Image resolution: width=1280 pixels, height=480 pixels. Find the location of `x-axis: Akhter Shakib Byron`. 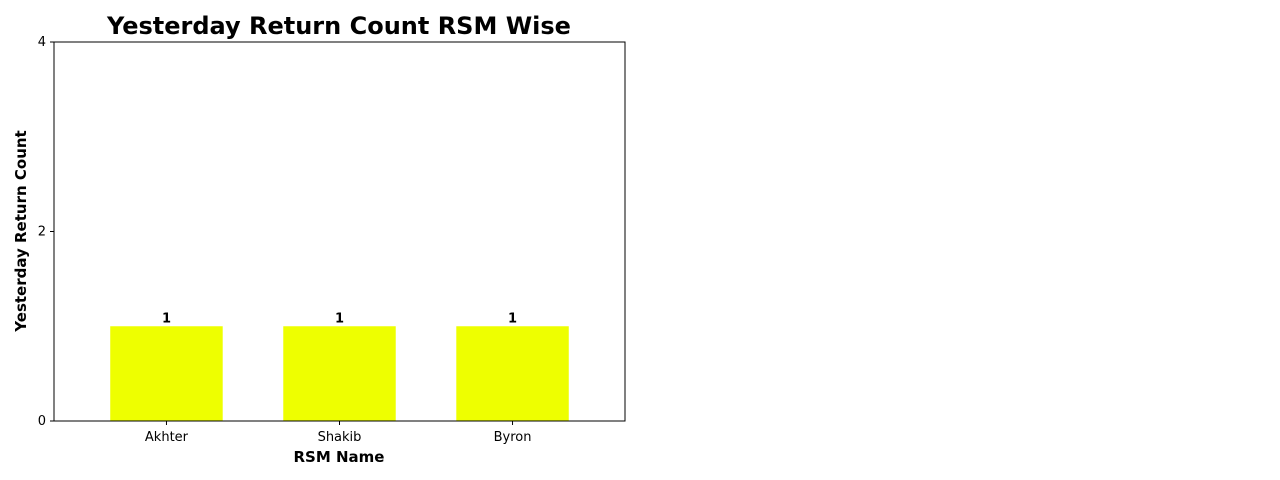

x-axis: Akhter Shakib Byron is located at coordinates (338, 433).